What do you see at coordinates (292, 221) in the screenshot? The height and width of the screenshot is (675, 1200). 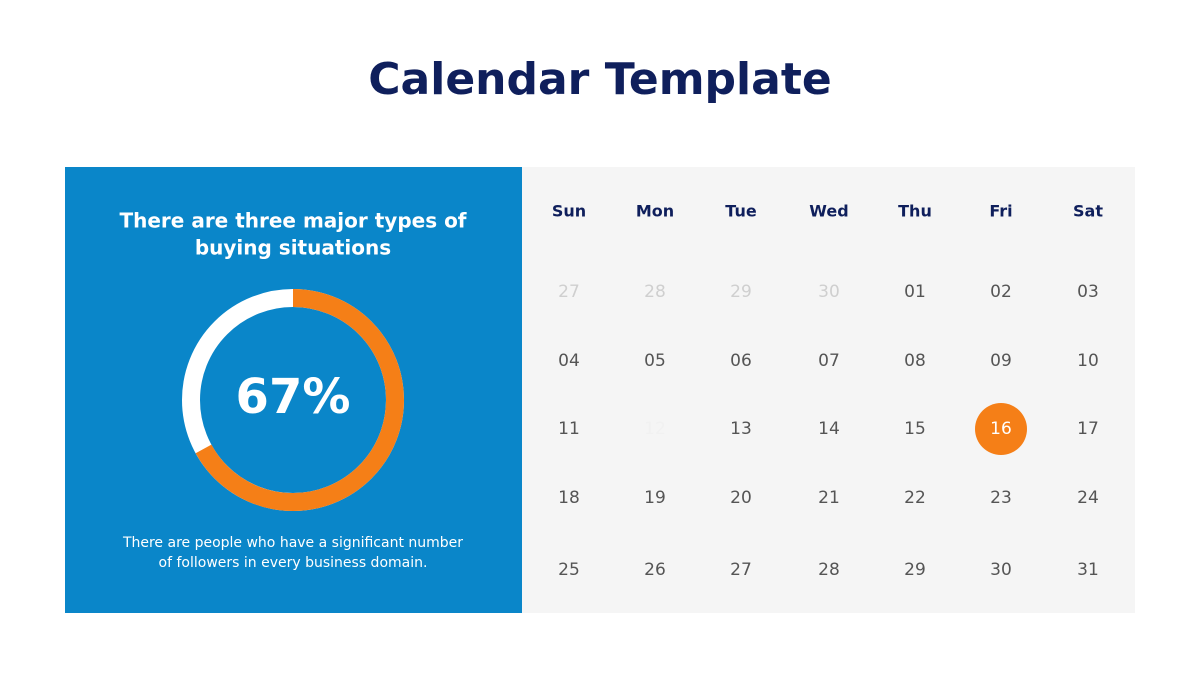 I see `panel-heading: There are three major types of` at bounding box center [292, 221].